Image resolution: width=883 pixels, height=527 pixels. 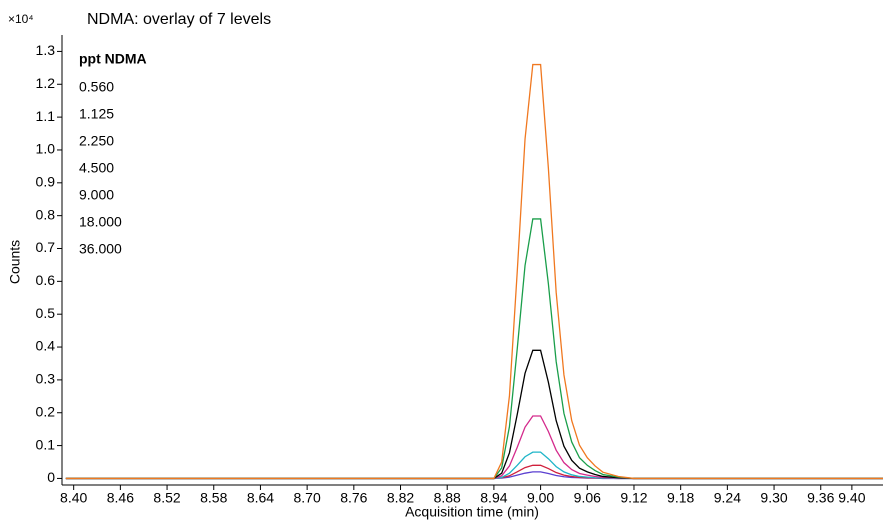 I want to click on y-tick-label: 0.8, so click(x=46, y=214).